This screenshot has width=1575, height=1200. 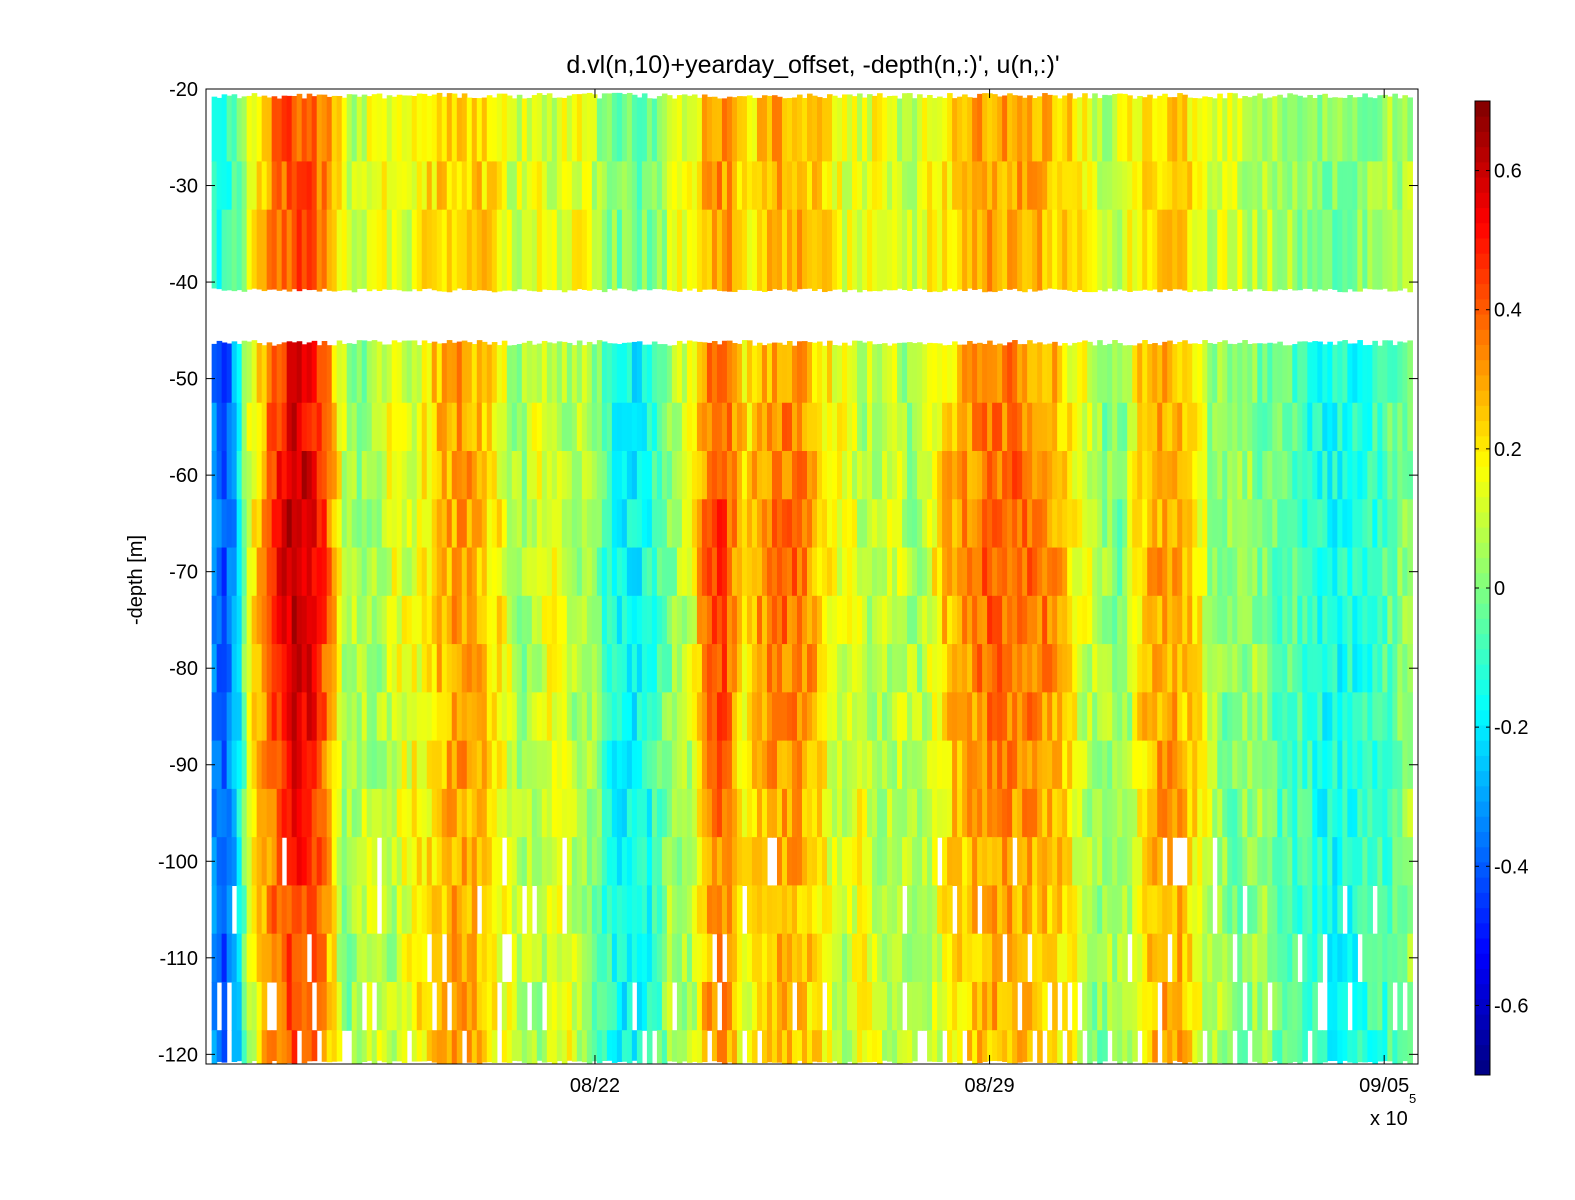 What do you see at coordinates (1482, 672) in the screenshot?
I see `colorbar-segment` at bounding box center [1482, 672].